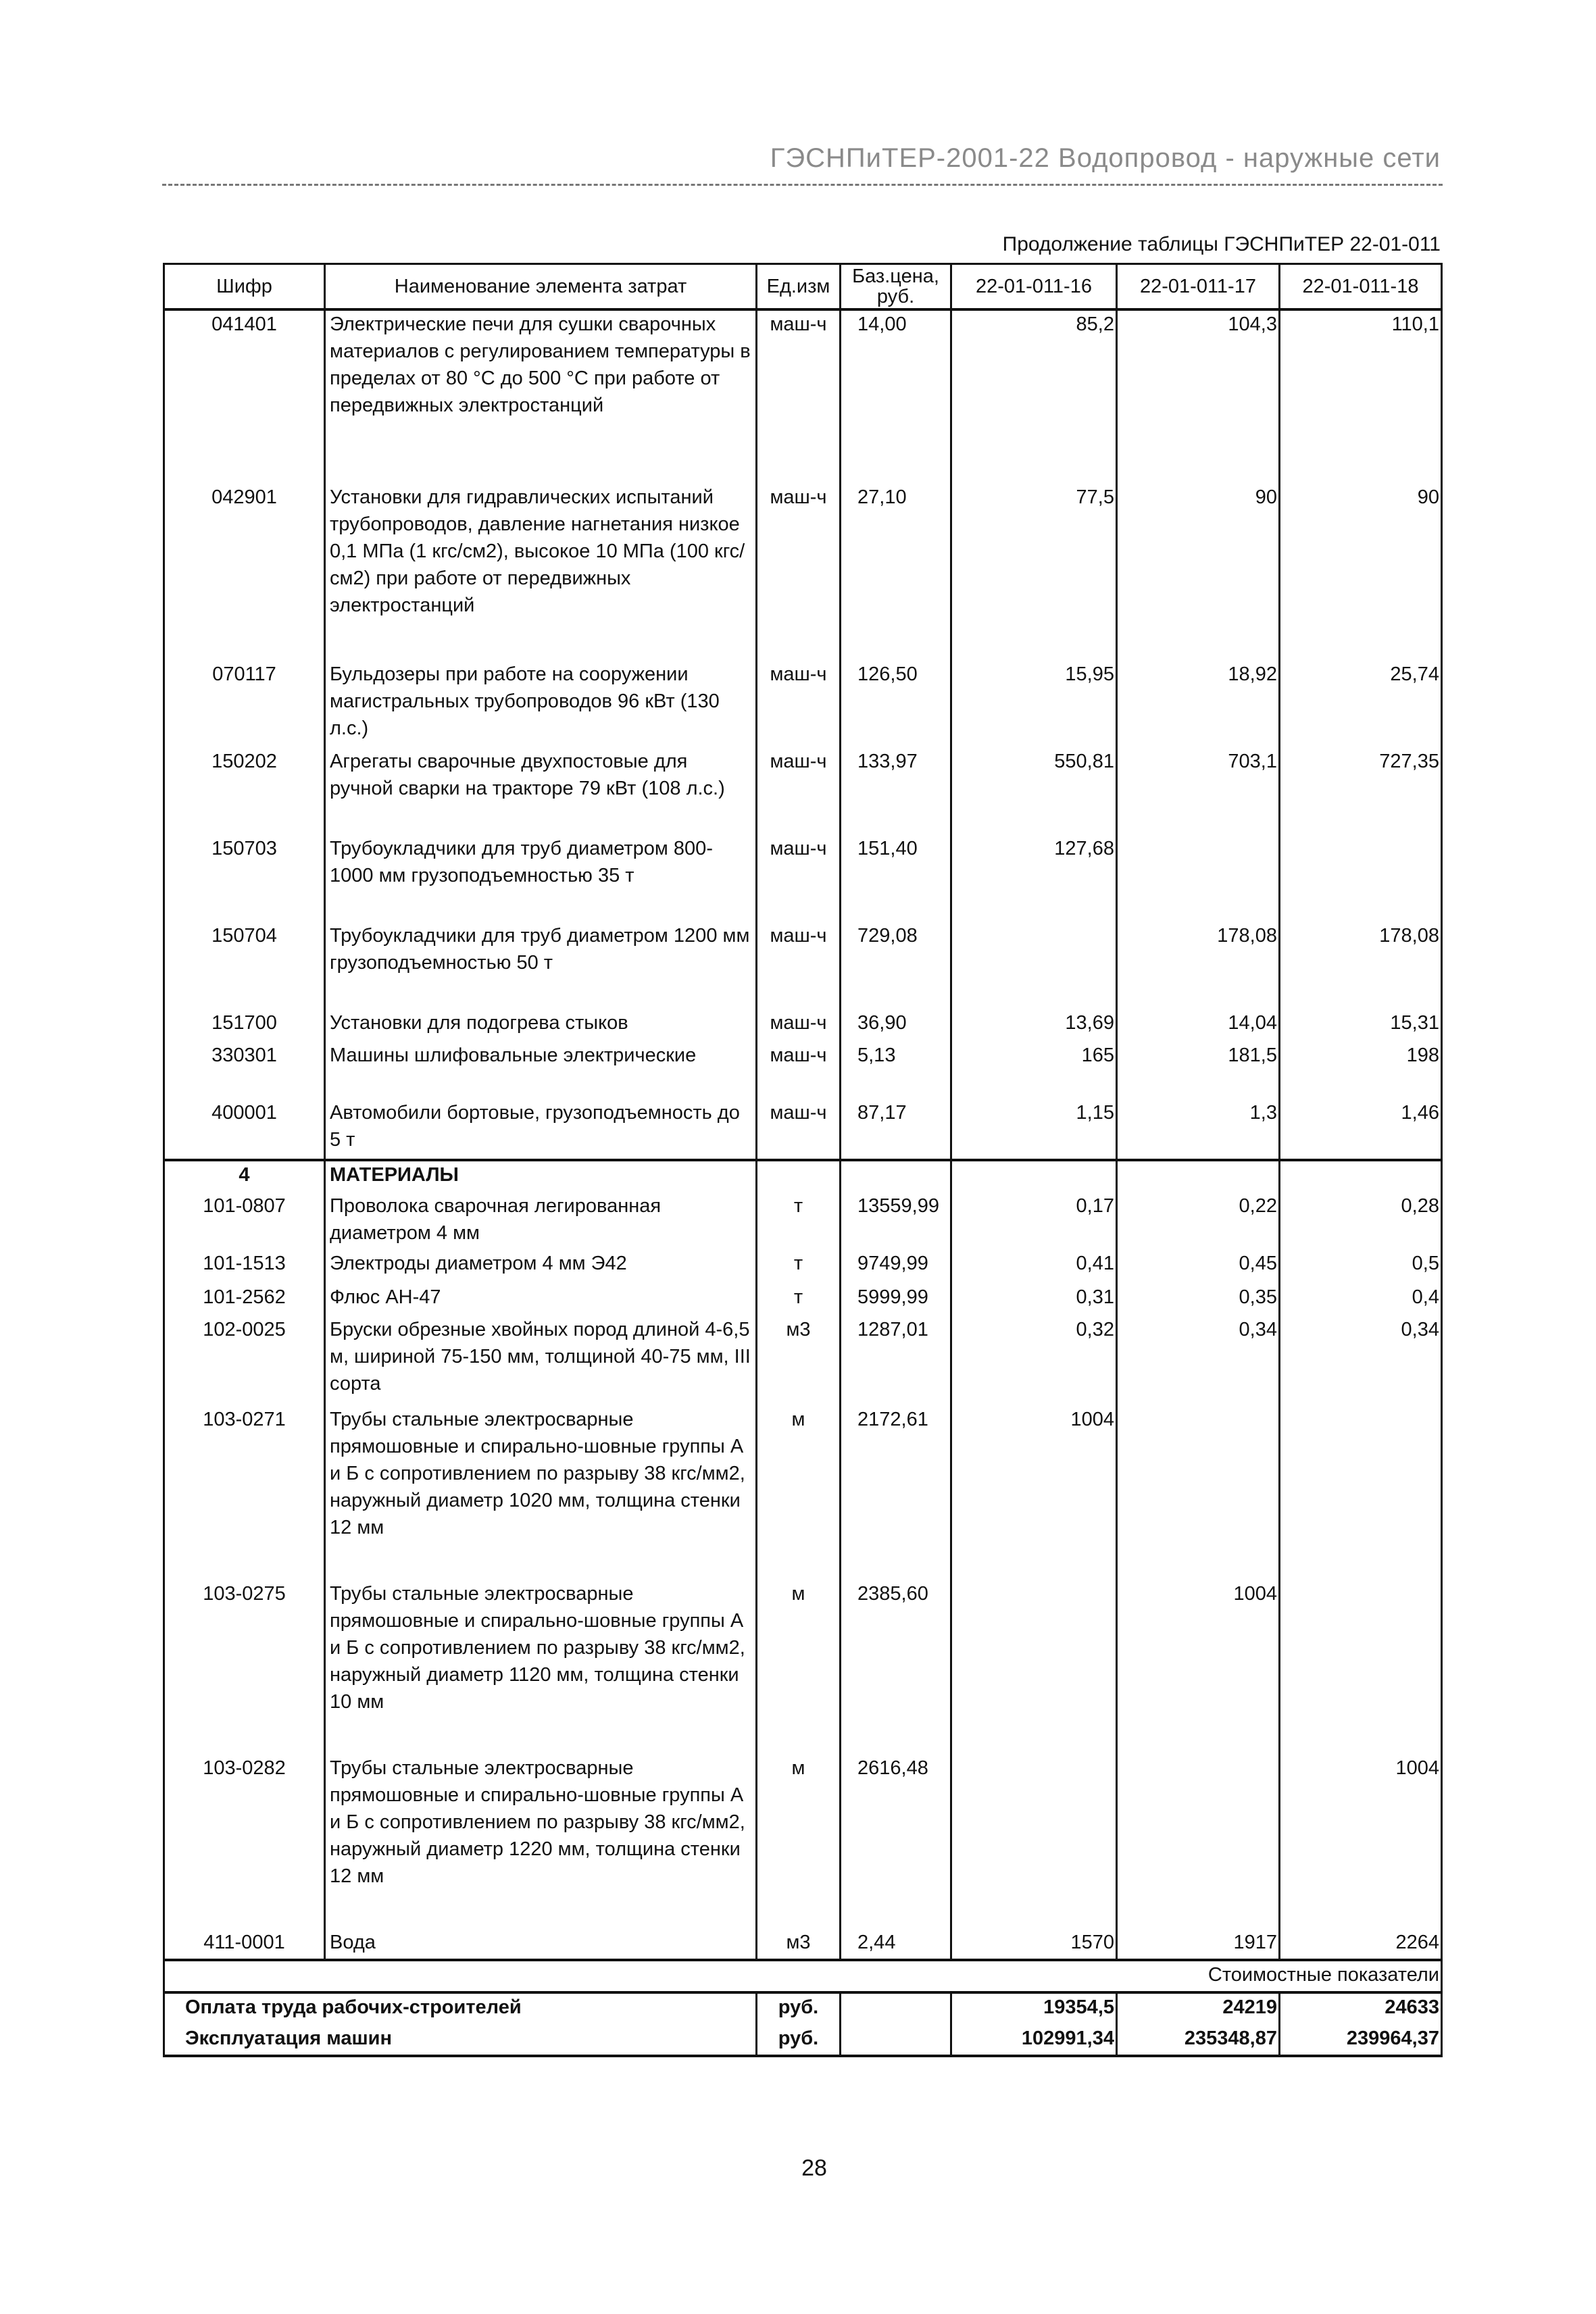 The height and width of the screenshot is (2314, 1596). I want to click on cell-col-18: 0,34, so click(1360, 1361).